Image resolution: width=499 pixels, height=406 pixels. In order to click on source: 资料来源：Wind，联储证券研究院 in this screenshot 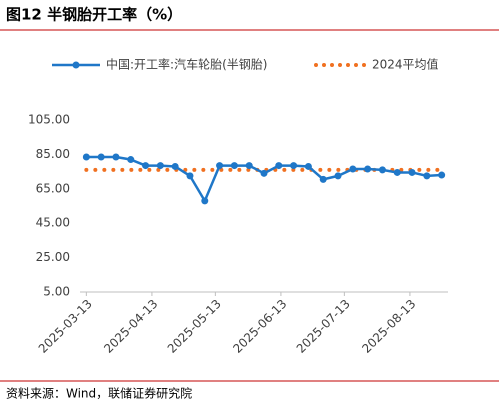, I will do `click(99, 393)`.